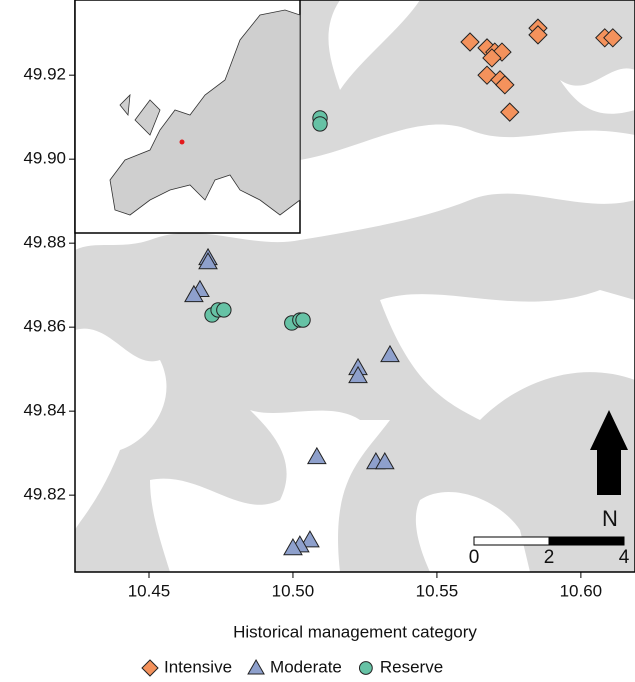 The width and height of the screenshot is (635, 682). Describe the element at coordinates (306, 666) in the screenshot. I see `legend-label: Moderate` at that location.